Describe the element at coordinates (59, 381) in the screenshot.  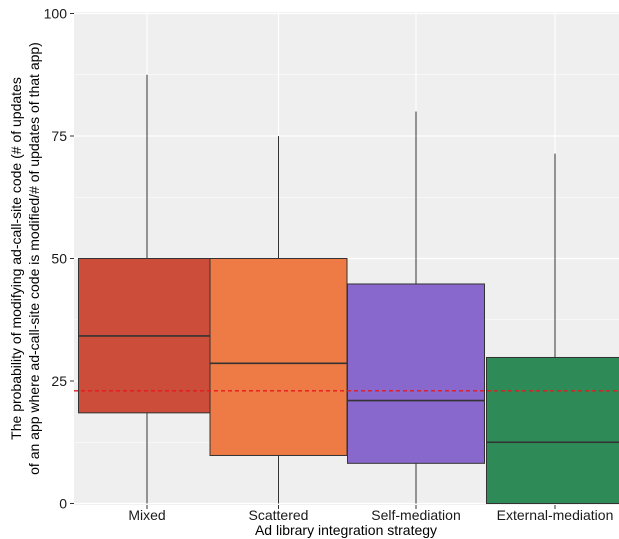
I see `y-tick-label: 25` at that location.